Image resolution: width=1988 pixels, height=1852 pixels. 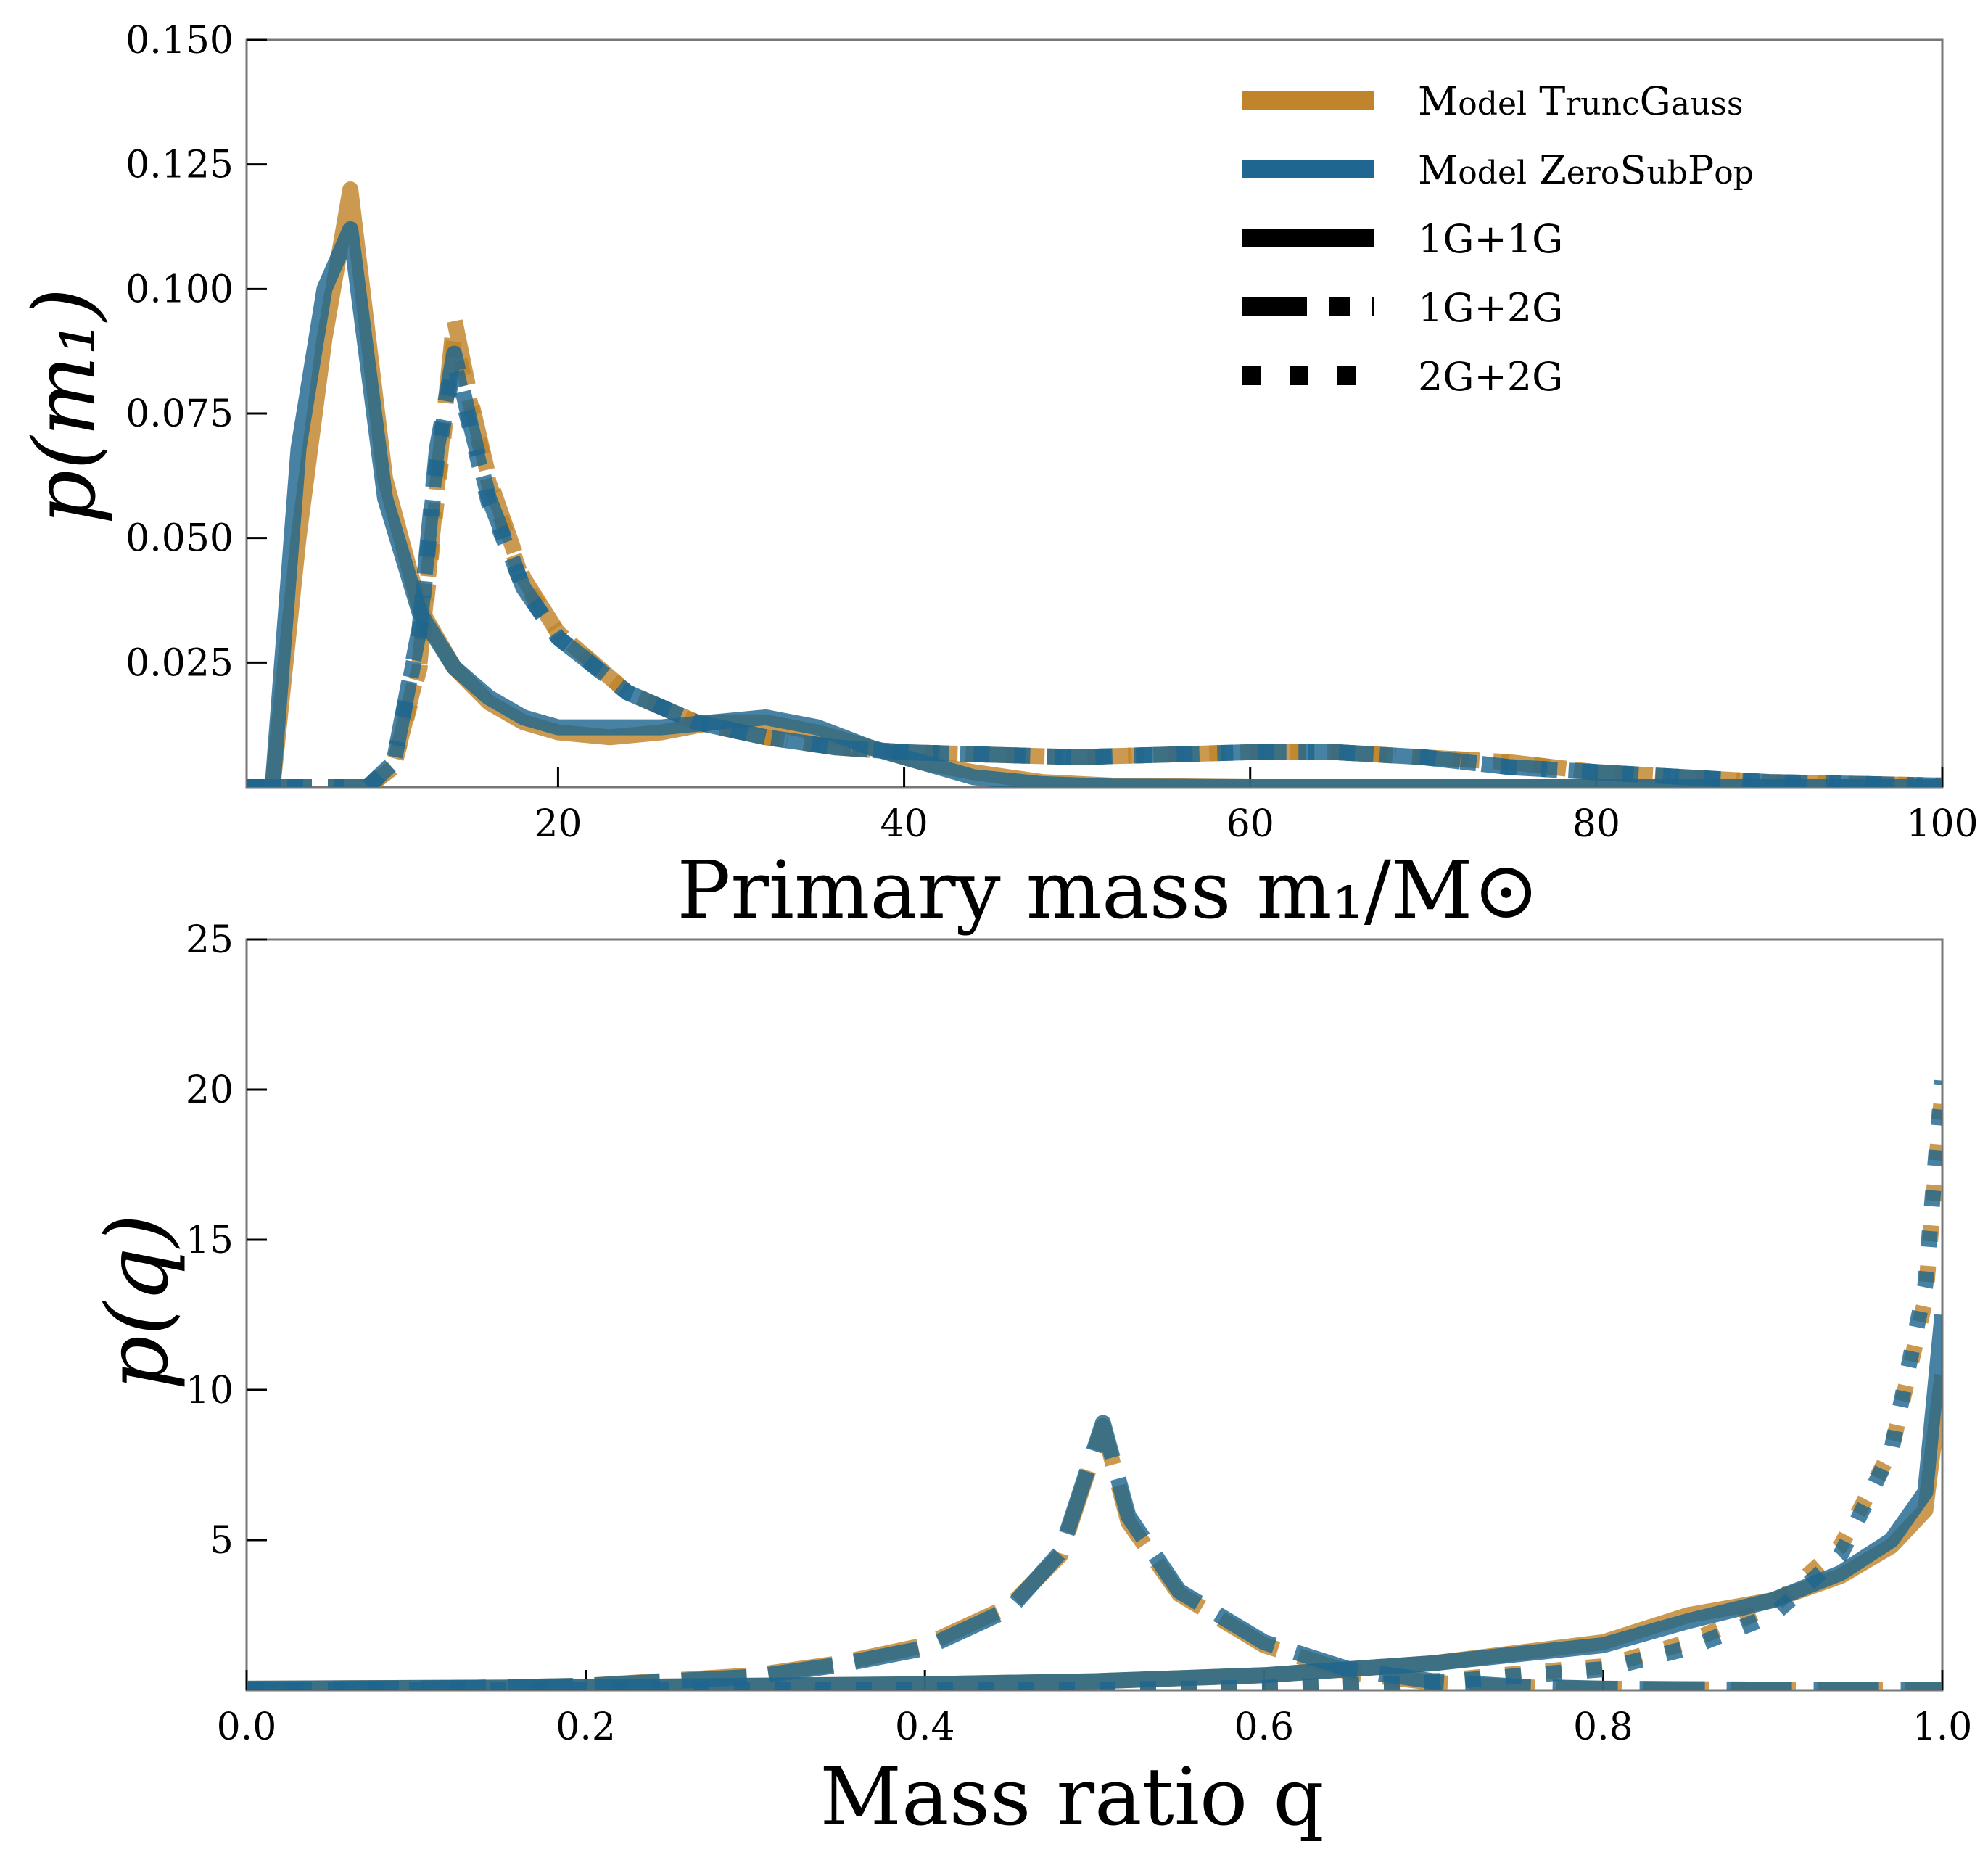 I want to click on top-xtick-label: 40, so click(x=904, y=824).